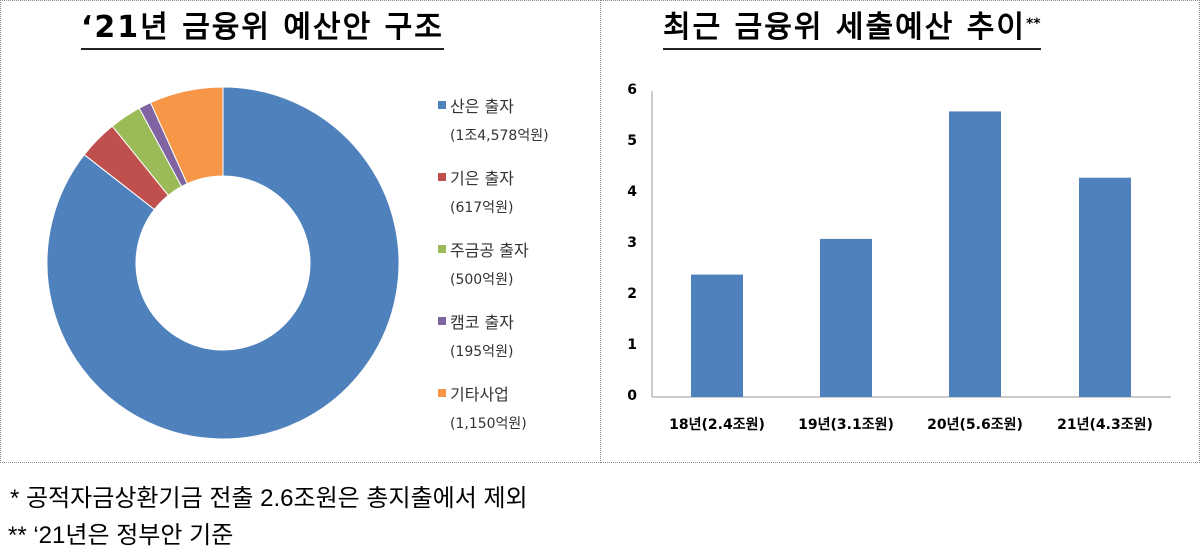  Describe the element at coordinates (269, 498) in the screenshot. I see `footnote-1: * 공적자금상환기금 전출 2.6조원은 총지출에서 제외` at that location.